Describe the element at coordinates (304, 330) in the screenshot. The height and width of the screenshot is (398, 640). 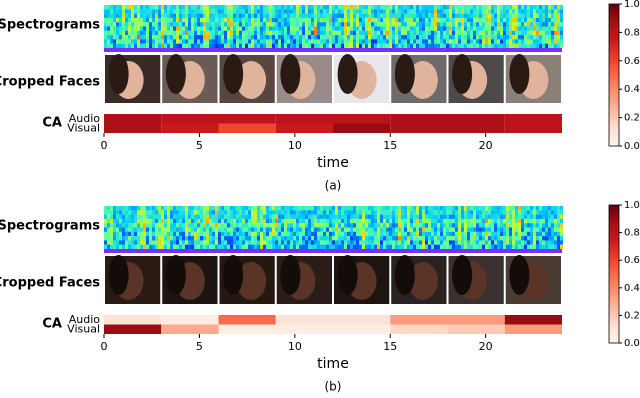
I see `heatmap-cell` at that location.